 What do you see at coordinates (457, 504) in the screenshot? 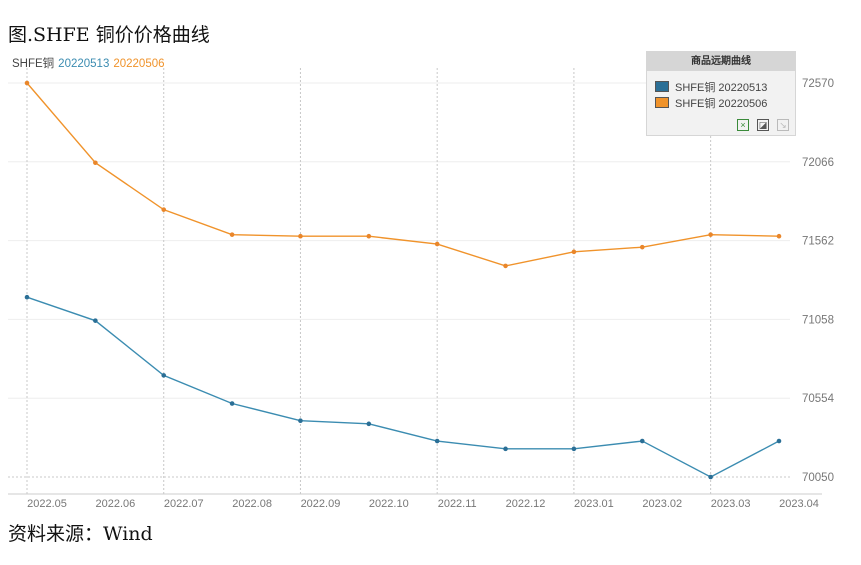
I see `x-tick-label: 2022.11` at bounding box center [457, 504].